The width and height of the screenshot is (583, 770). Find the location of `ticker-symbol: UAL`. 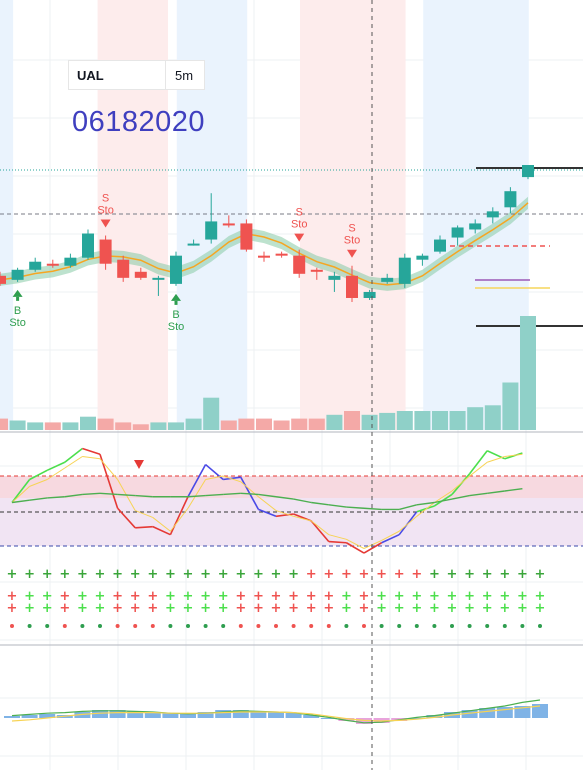

ticker-symbol: UAL is located at coordinates (90, 75).